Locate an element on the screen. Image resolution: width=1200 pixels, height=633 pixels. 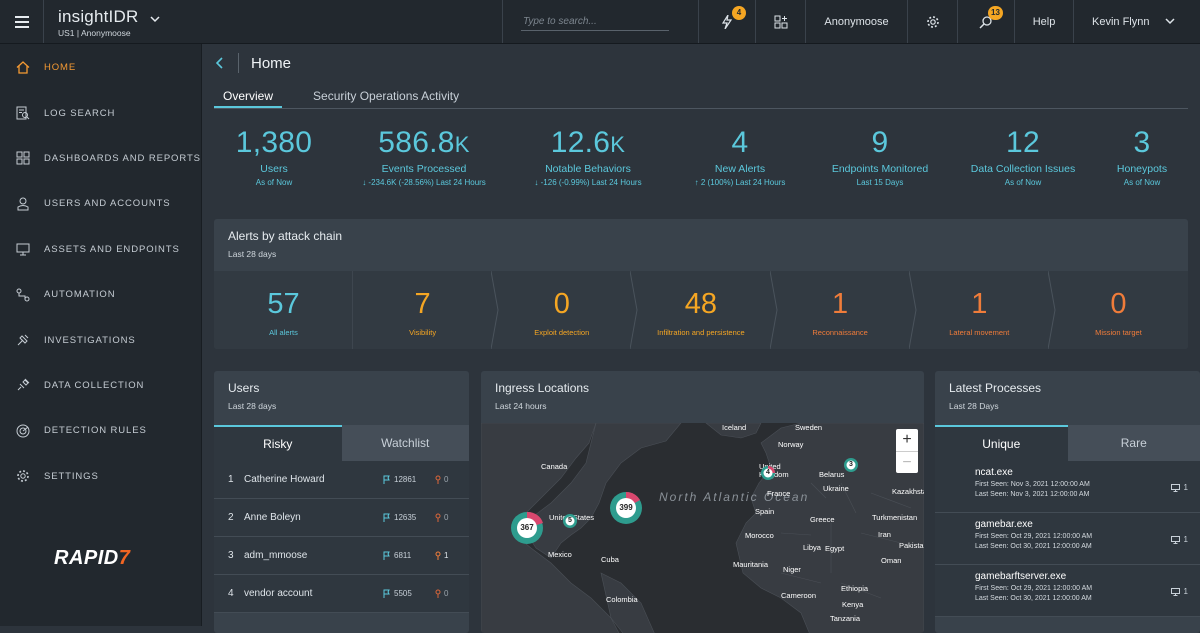
zoom-in-button: + is located at coordinates (907, 440).